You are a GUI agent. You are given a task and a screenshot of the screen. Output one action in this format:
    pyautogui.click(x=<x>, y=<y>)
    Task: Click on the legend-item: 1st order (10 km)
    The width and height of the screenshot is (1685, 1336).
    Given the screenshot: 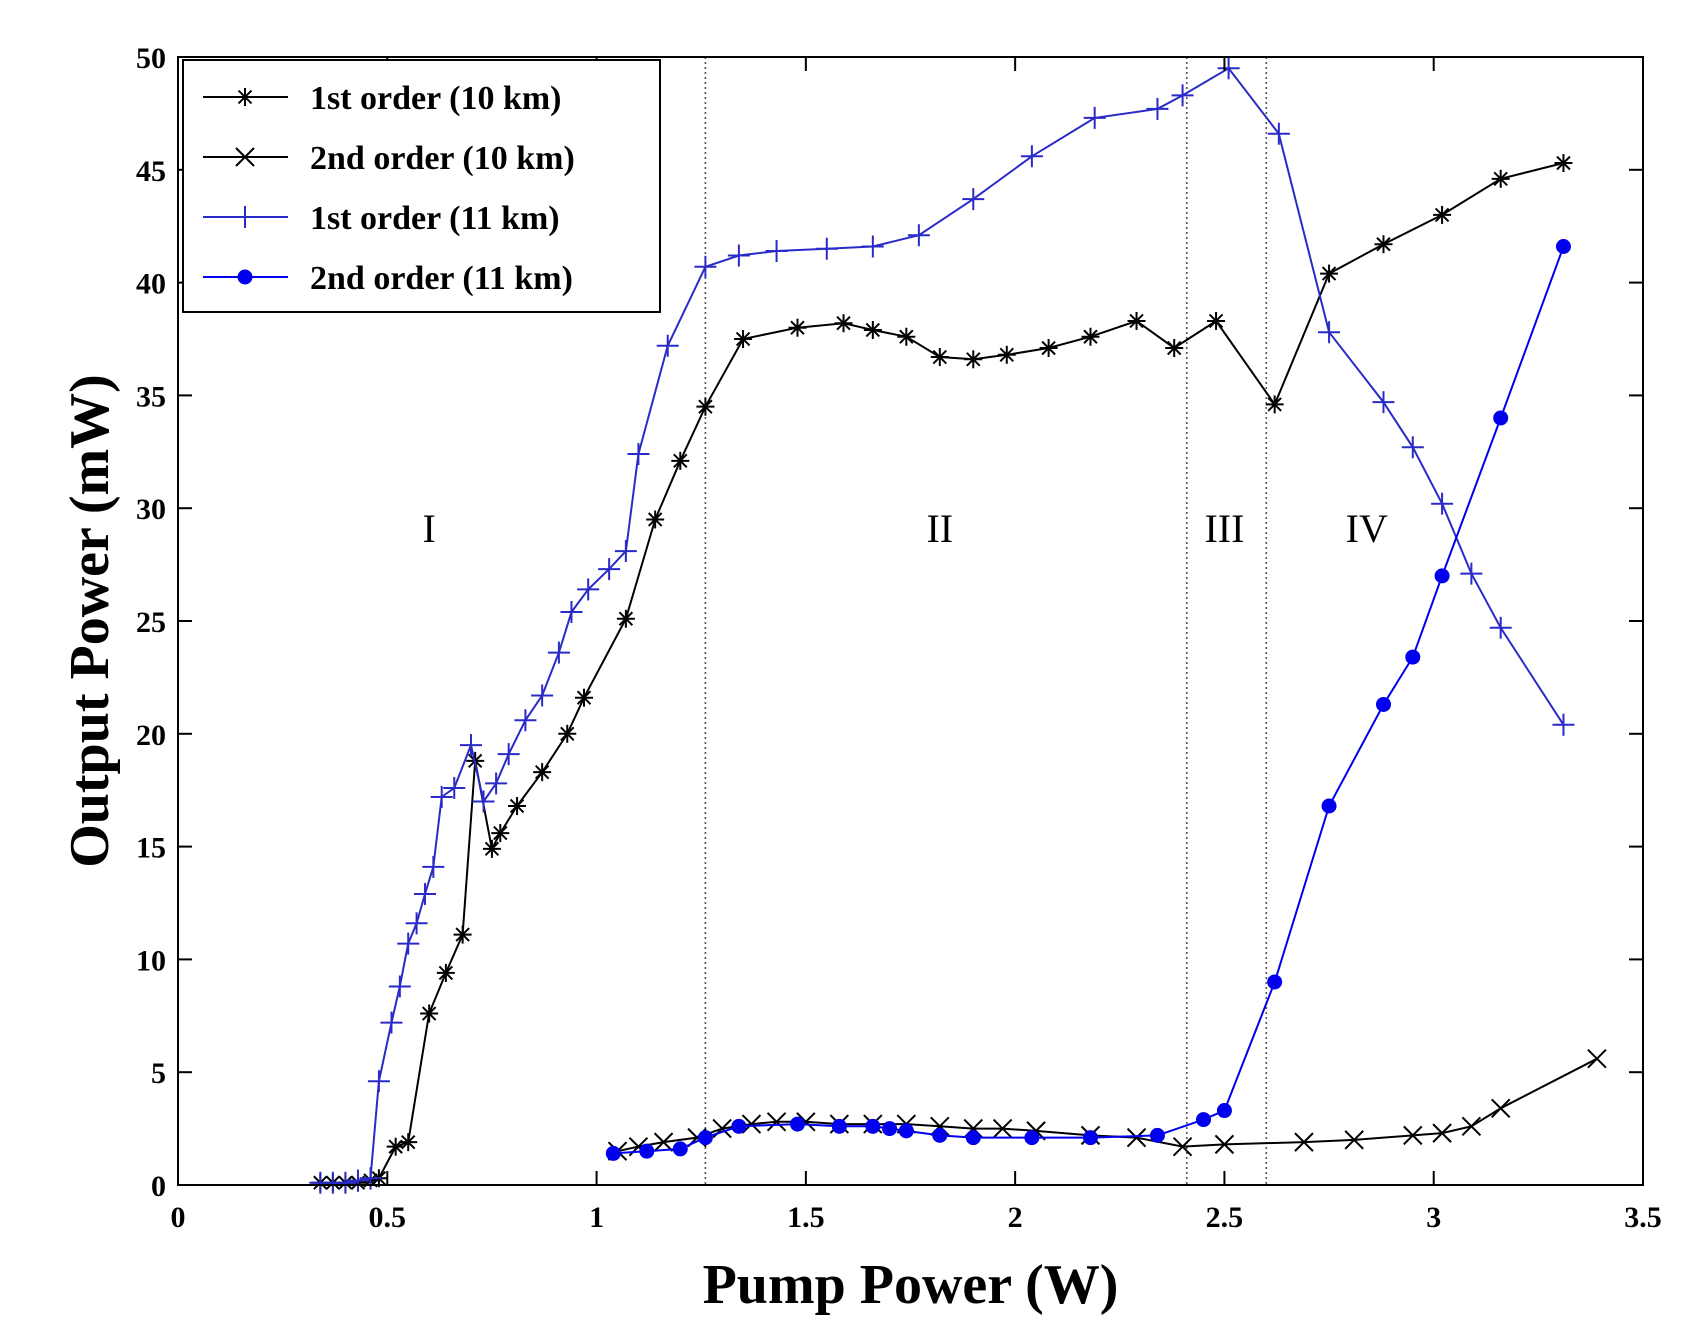 What is the action you would take?
    pyautogui.click(x=382, y=98)
    